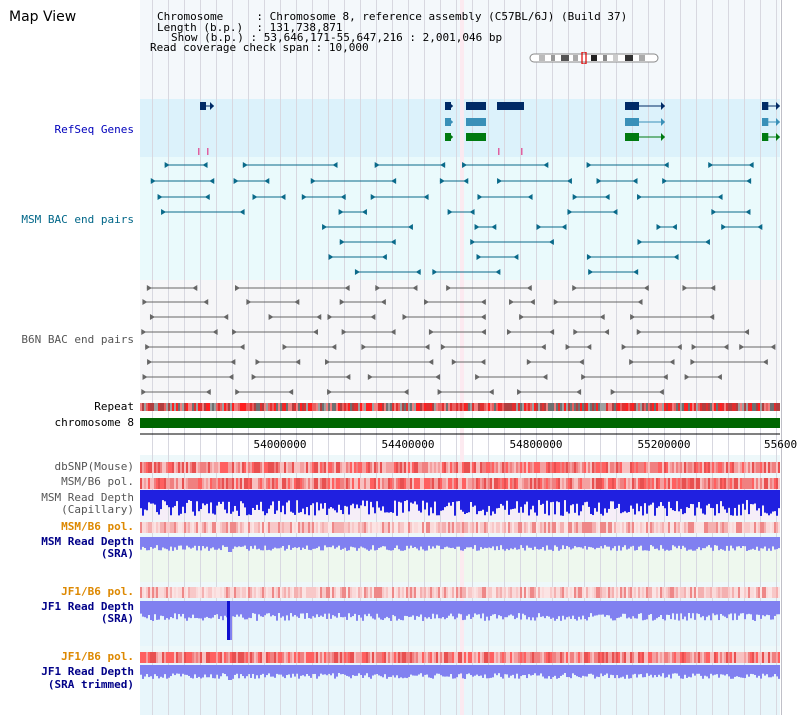 The image size is (800, 715). I want to click on chromosome-ideogram, so click(595, 58).